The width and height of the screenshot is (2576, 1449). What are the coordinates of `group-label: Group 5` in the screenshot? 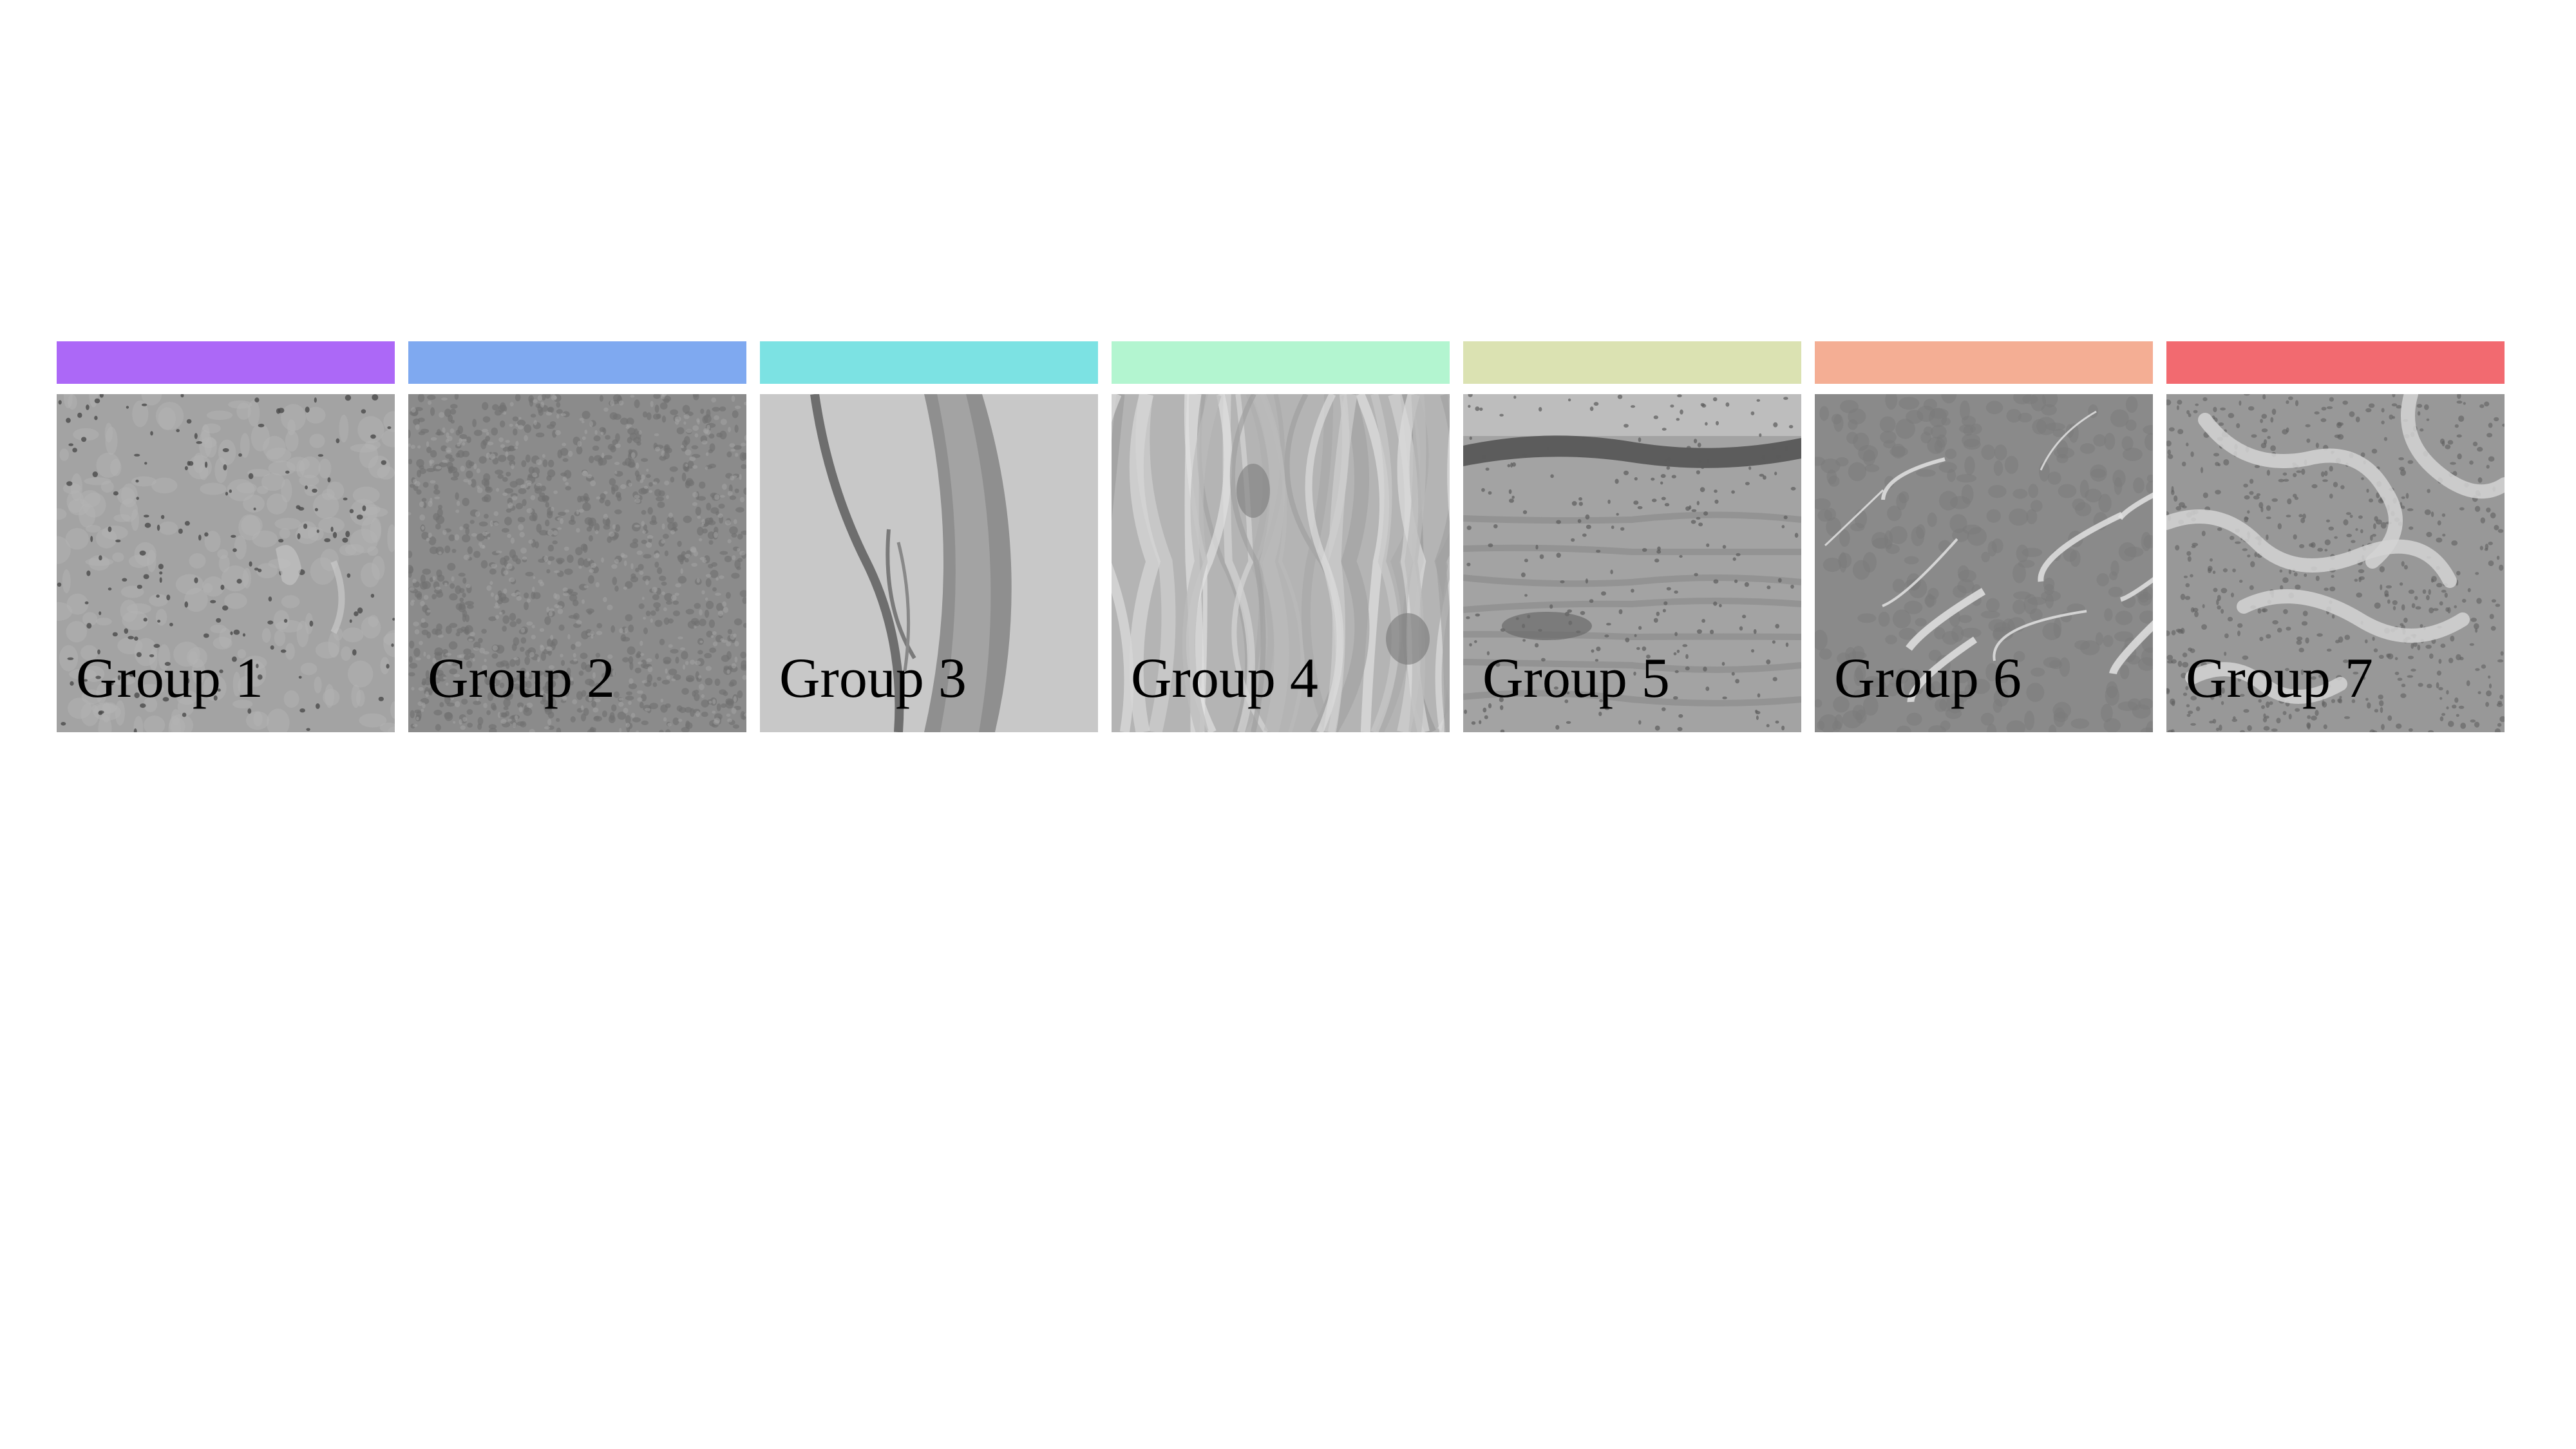 It's located at (1576, 679).